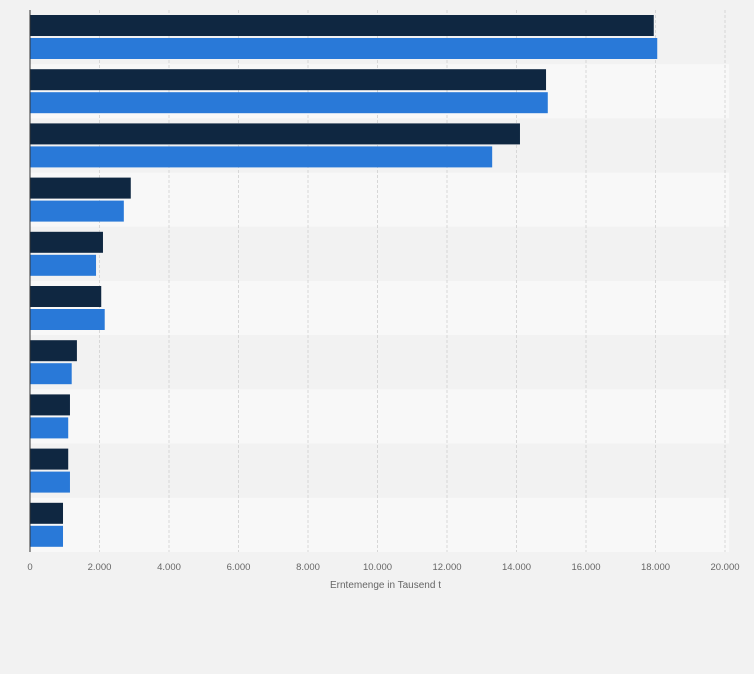  What do you see at coordinates (655, 567) in the screenshot?
I see `x-tick-label: 18.000` at bounding box center [655, 567].